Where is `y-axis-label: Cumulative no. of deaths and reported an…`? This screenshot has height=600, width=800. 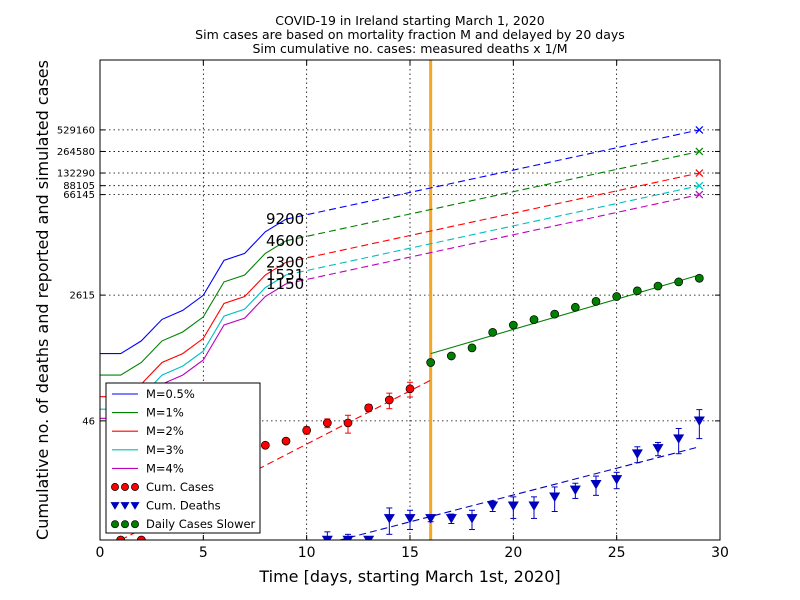 y-axis-label: Cumulative no. of deaths and reported an… is located at coordinates (42, 300).